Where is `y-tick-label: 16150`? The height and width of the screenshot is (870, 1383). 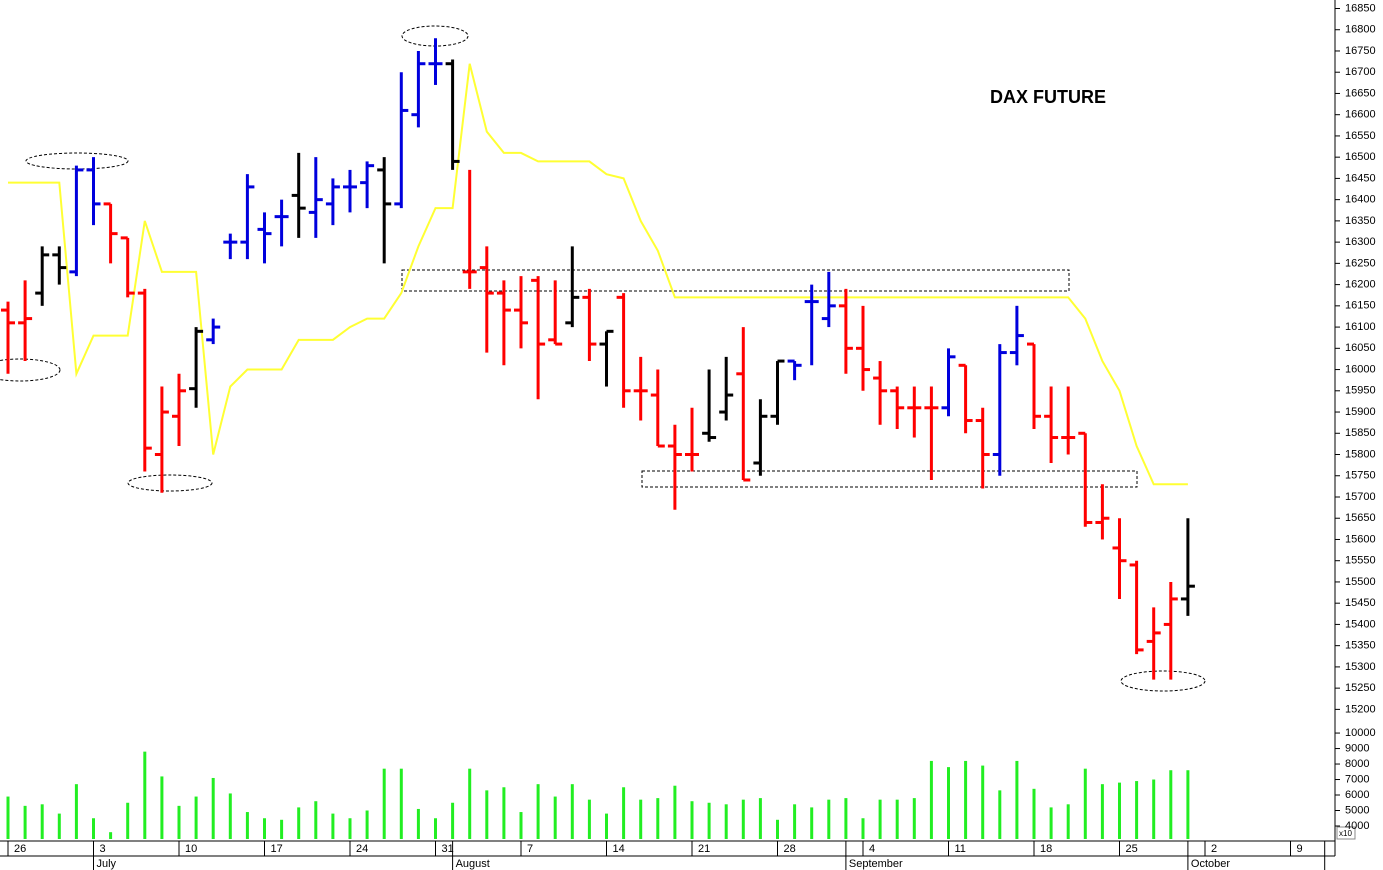
y-tick-label: 16150 is located at coordinates (1360, 306).